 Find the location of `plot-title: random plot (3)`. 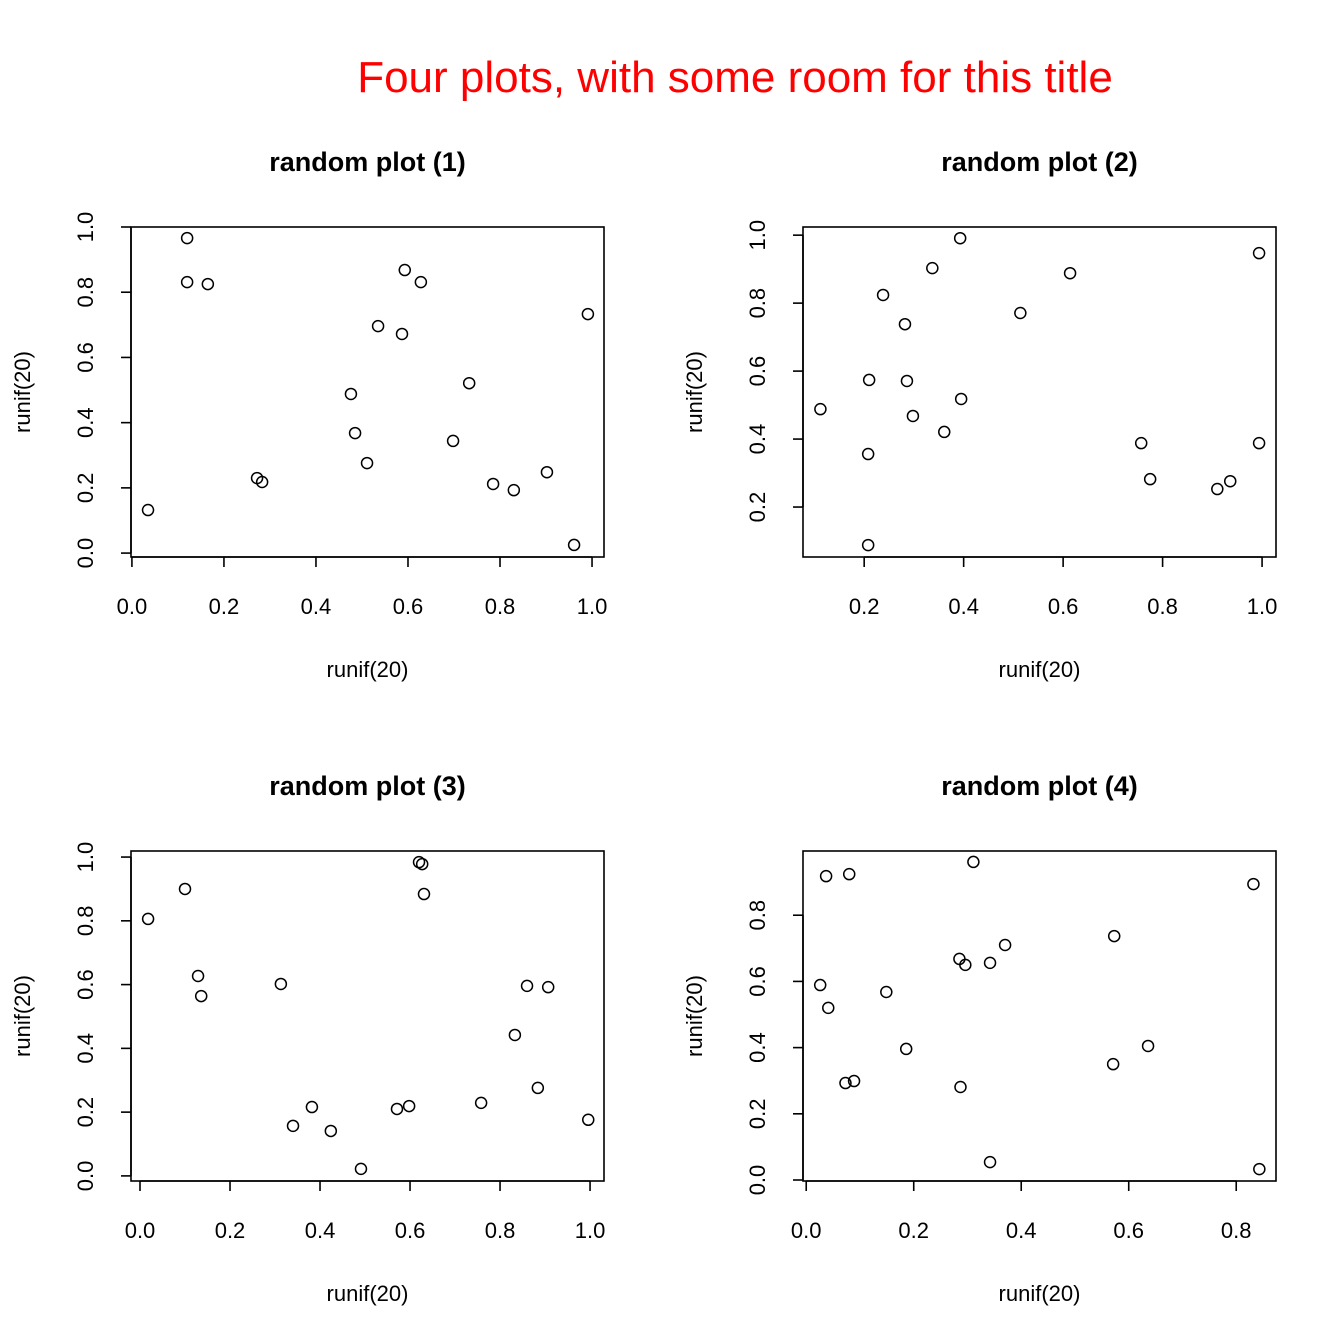

plot-title: random plot (3) is located at coordinates (367, 786).